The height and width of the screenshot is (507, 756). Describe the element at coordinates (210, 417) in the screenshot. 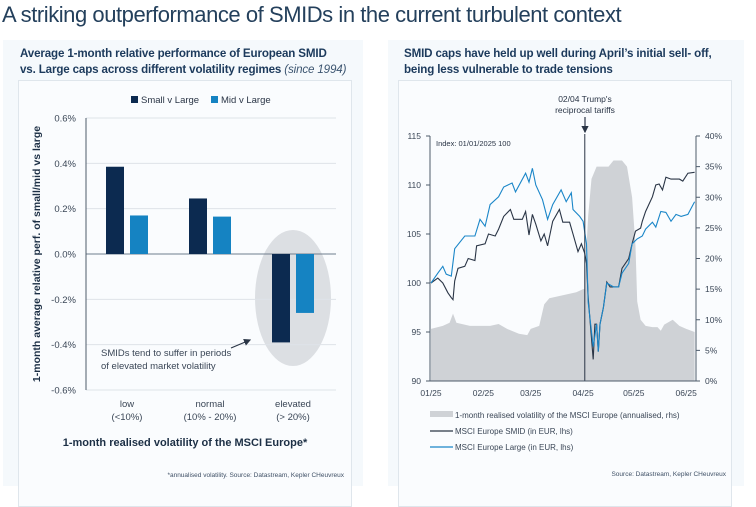

I see `category-sublabel: (10% - 20%)` at that location.